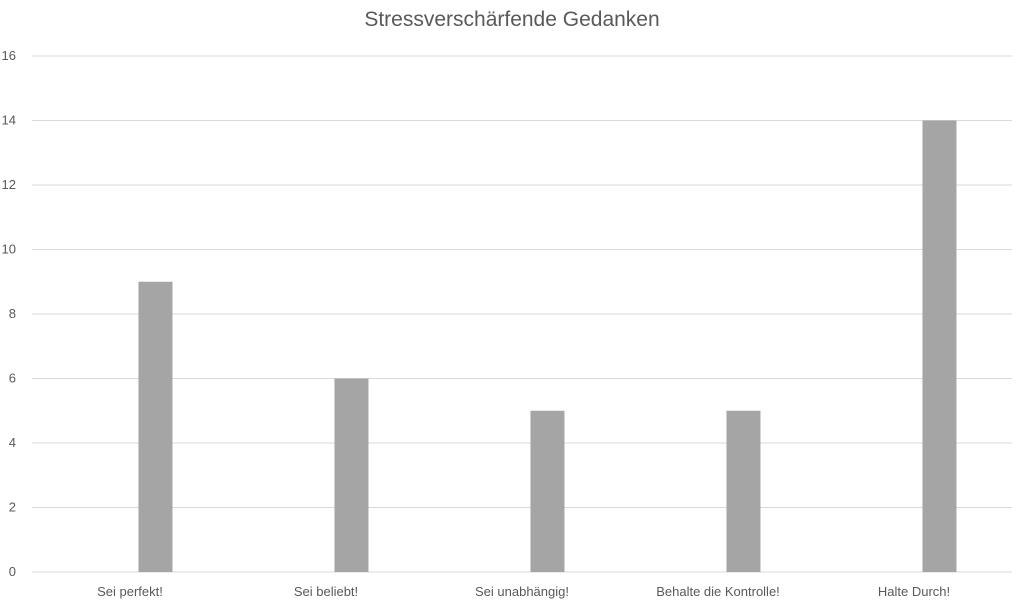  Describe the element at coordinates (914, 591) in the screenshot. I see `x-category-label: Halte Durch!` at that location.